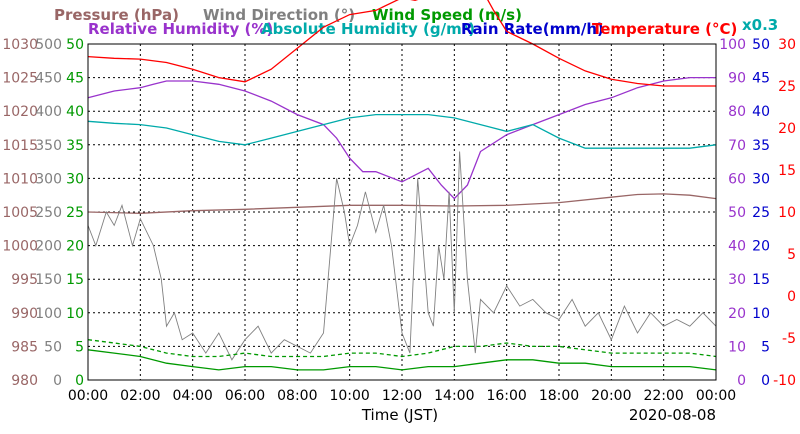  Describe the element at coordinates (20, 79) in the screenshot. I see `pressure-tick: 1025` at that location.